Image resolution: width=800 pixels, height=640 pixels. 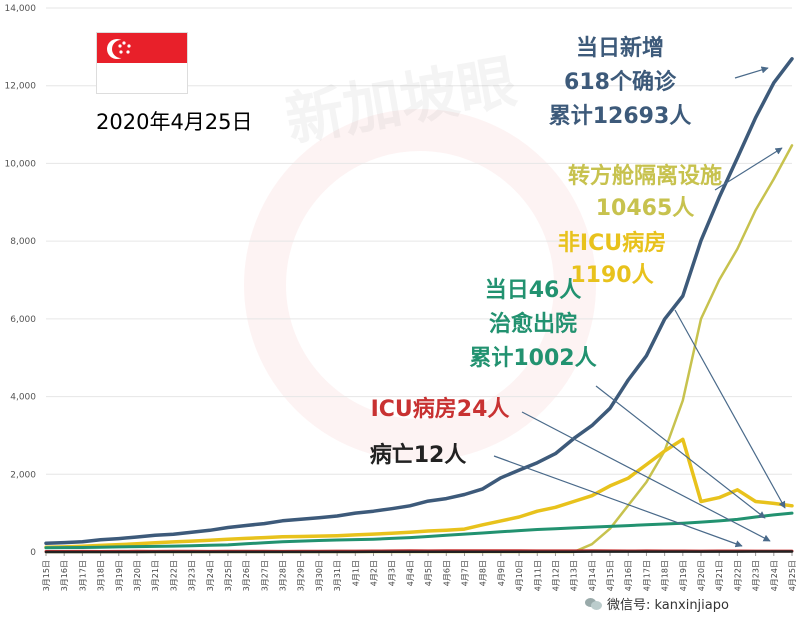 What do you see at coordinates (337, 575) in the screenshot?
I see `x-tick-label-16: 3月31日` at bounding box center [337, 575].